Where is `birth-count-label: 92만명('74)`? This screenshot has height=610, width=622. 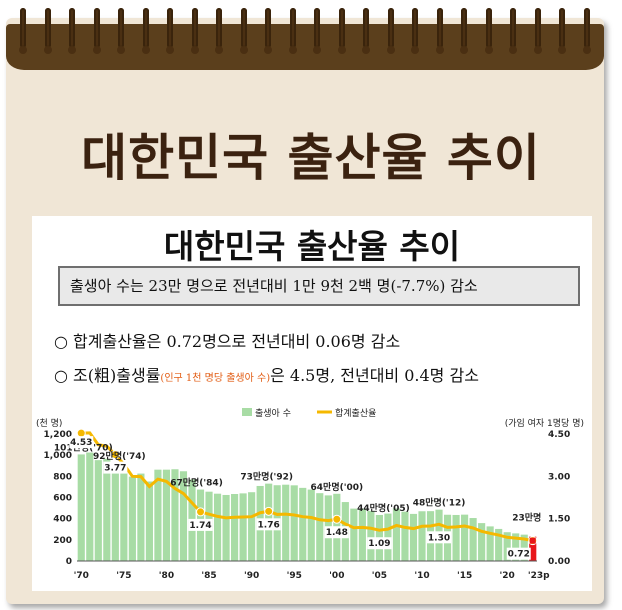 birth-count-label: 92만명('74) is located at coordinates (119, 456).